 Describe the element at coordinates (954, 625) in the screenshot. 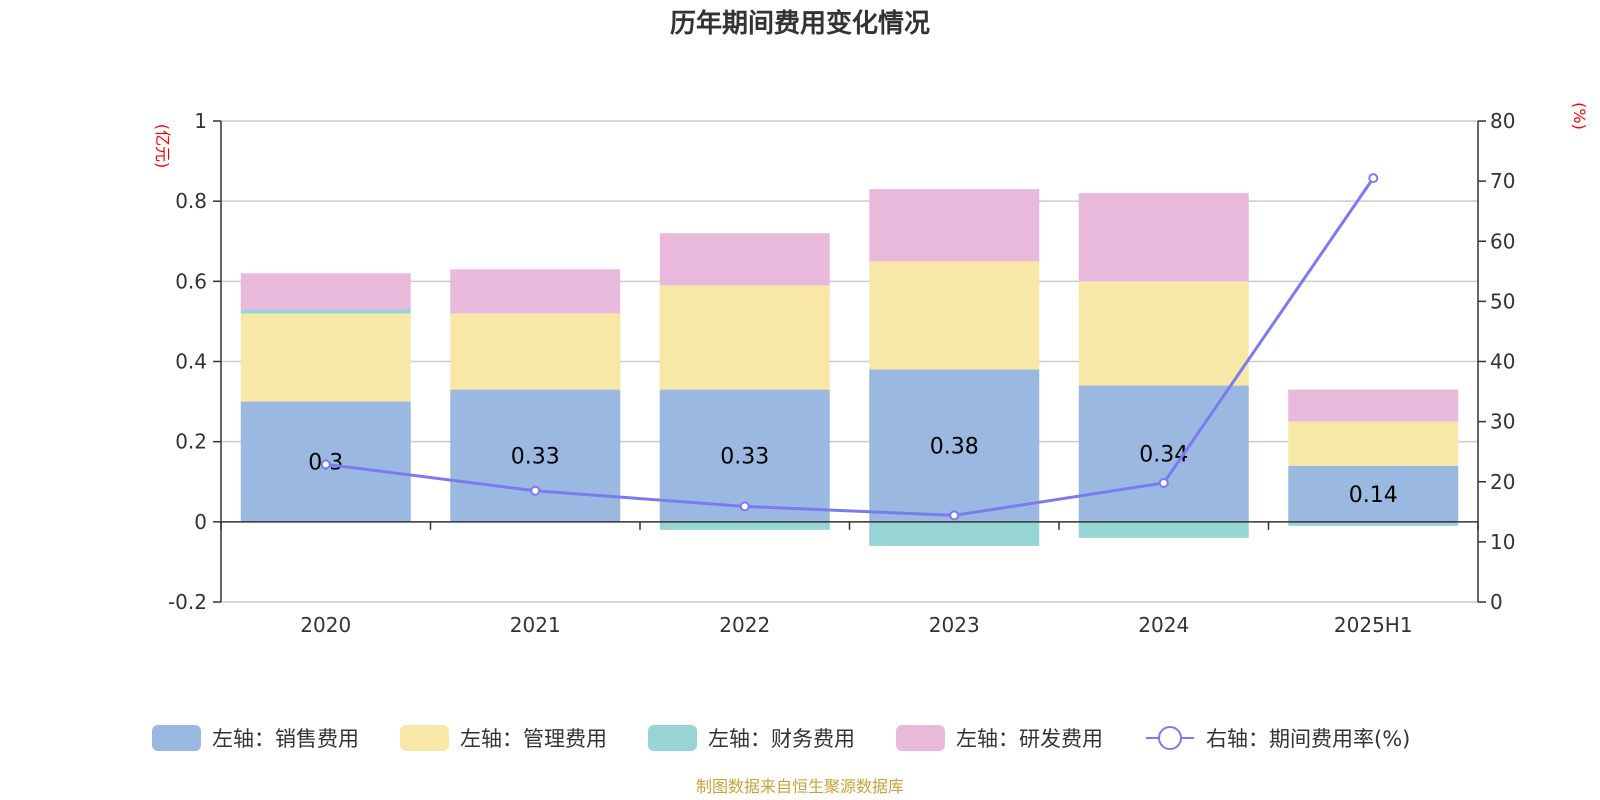

I see `x-tick-label: 2023` at that location.